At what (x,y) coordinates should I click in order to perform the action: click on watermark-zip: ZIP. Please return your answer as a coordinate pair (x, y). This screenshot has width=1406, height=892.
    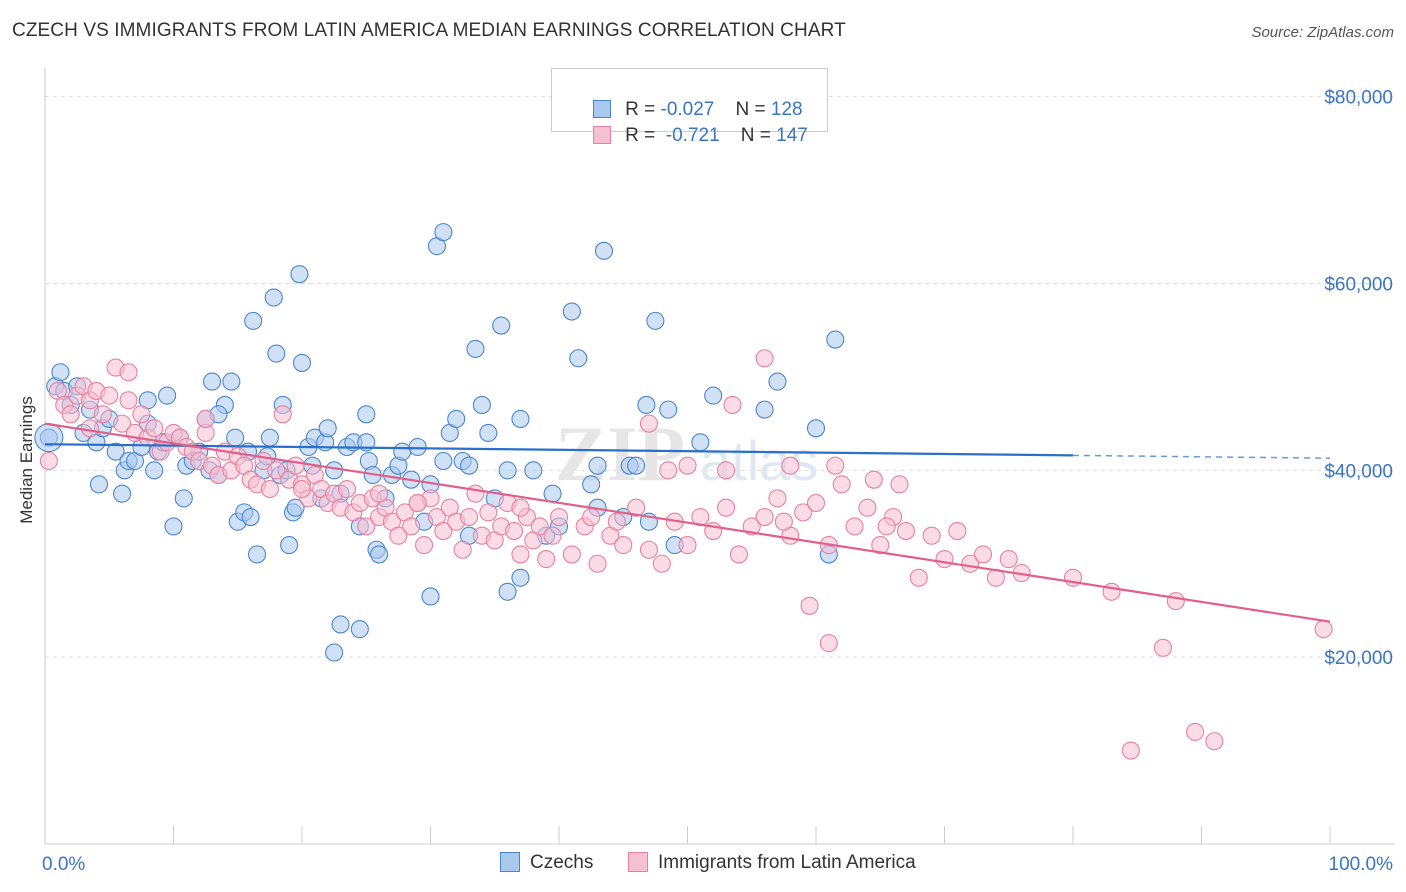
    Looking at the image, I should click on (620, 453).